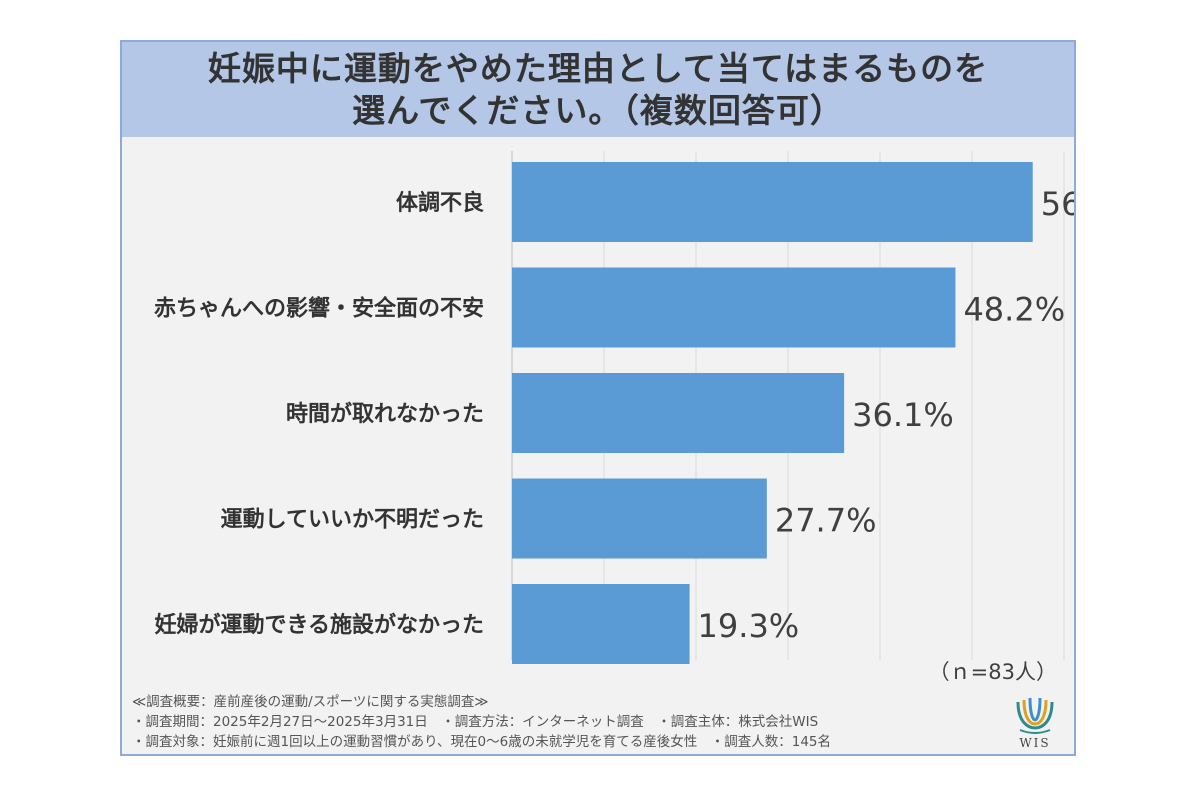 The width and height of the screenshot is (1200, 800). I want to click on chart-title-line-1: 妊娠中に運動をやめた理由として当てはまるものを, so click(598, 68).